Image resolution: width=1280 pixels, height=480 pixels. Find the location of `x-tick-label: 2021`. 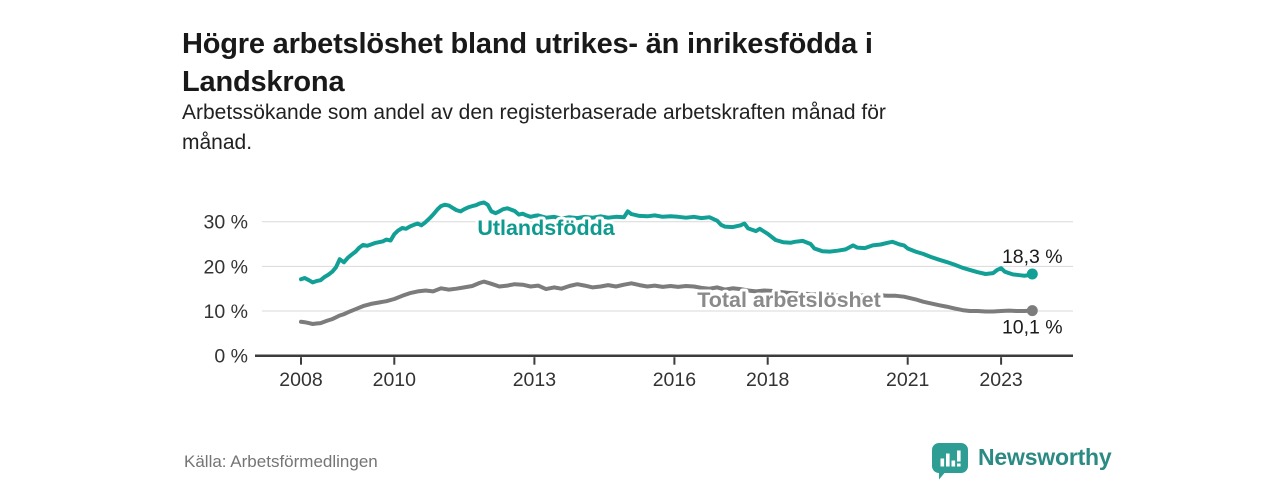

x-tick-label: 2021 is located at coordinates (907, 380).